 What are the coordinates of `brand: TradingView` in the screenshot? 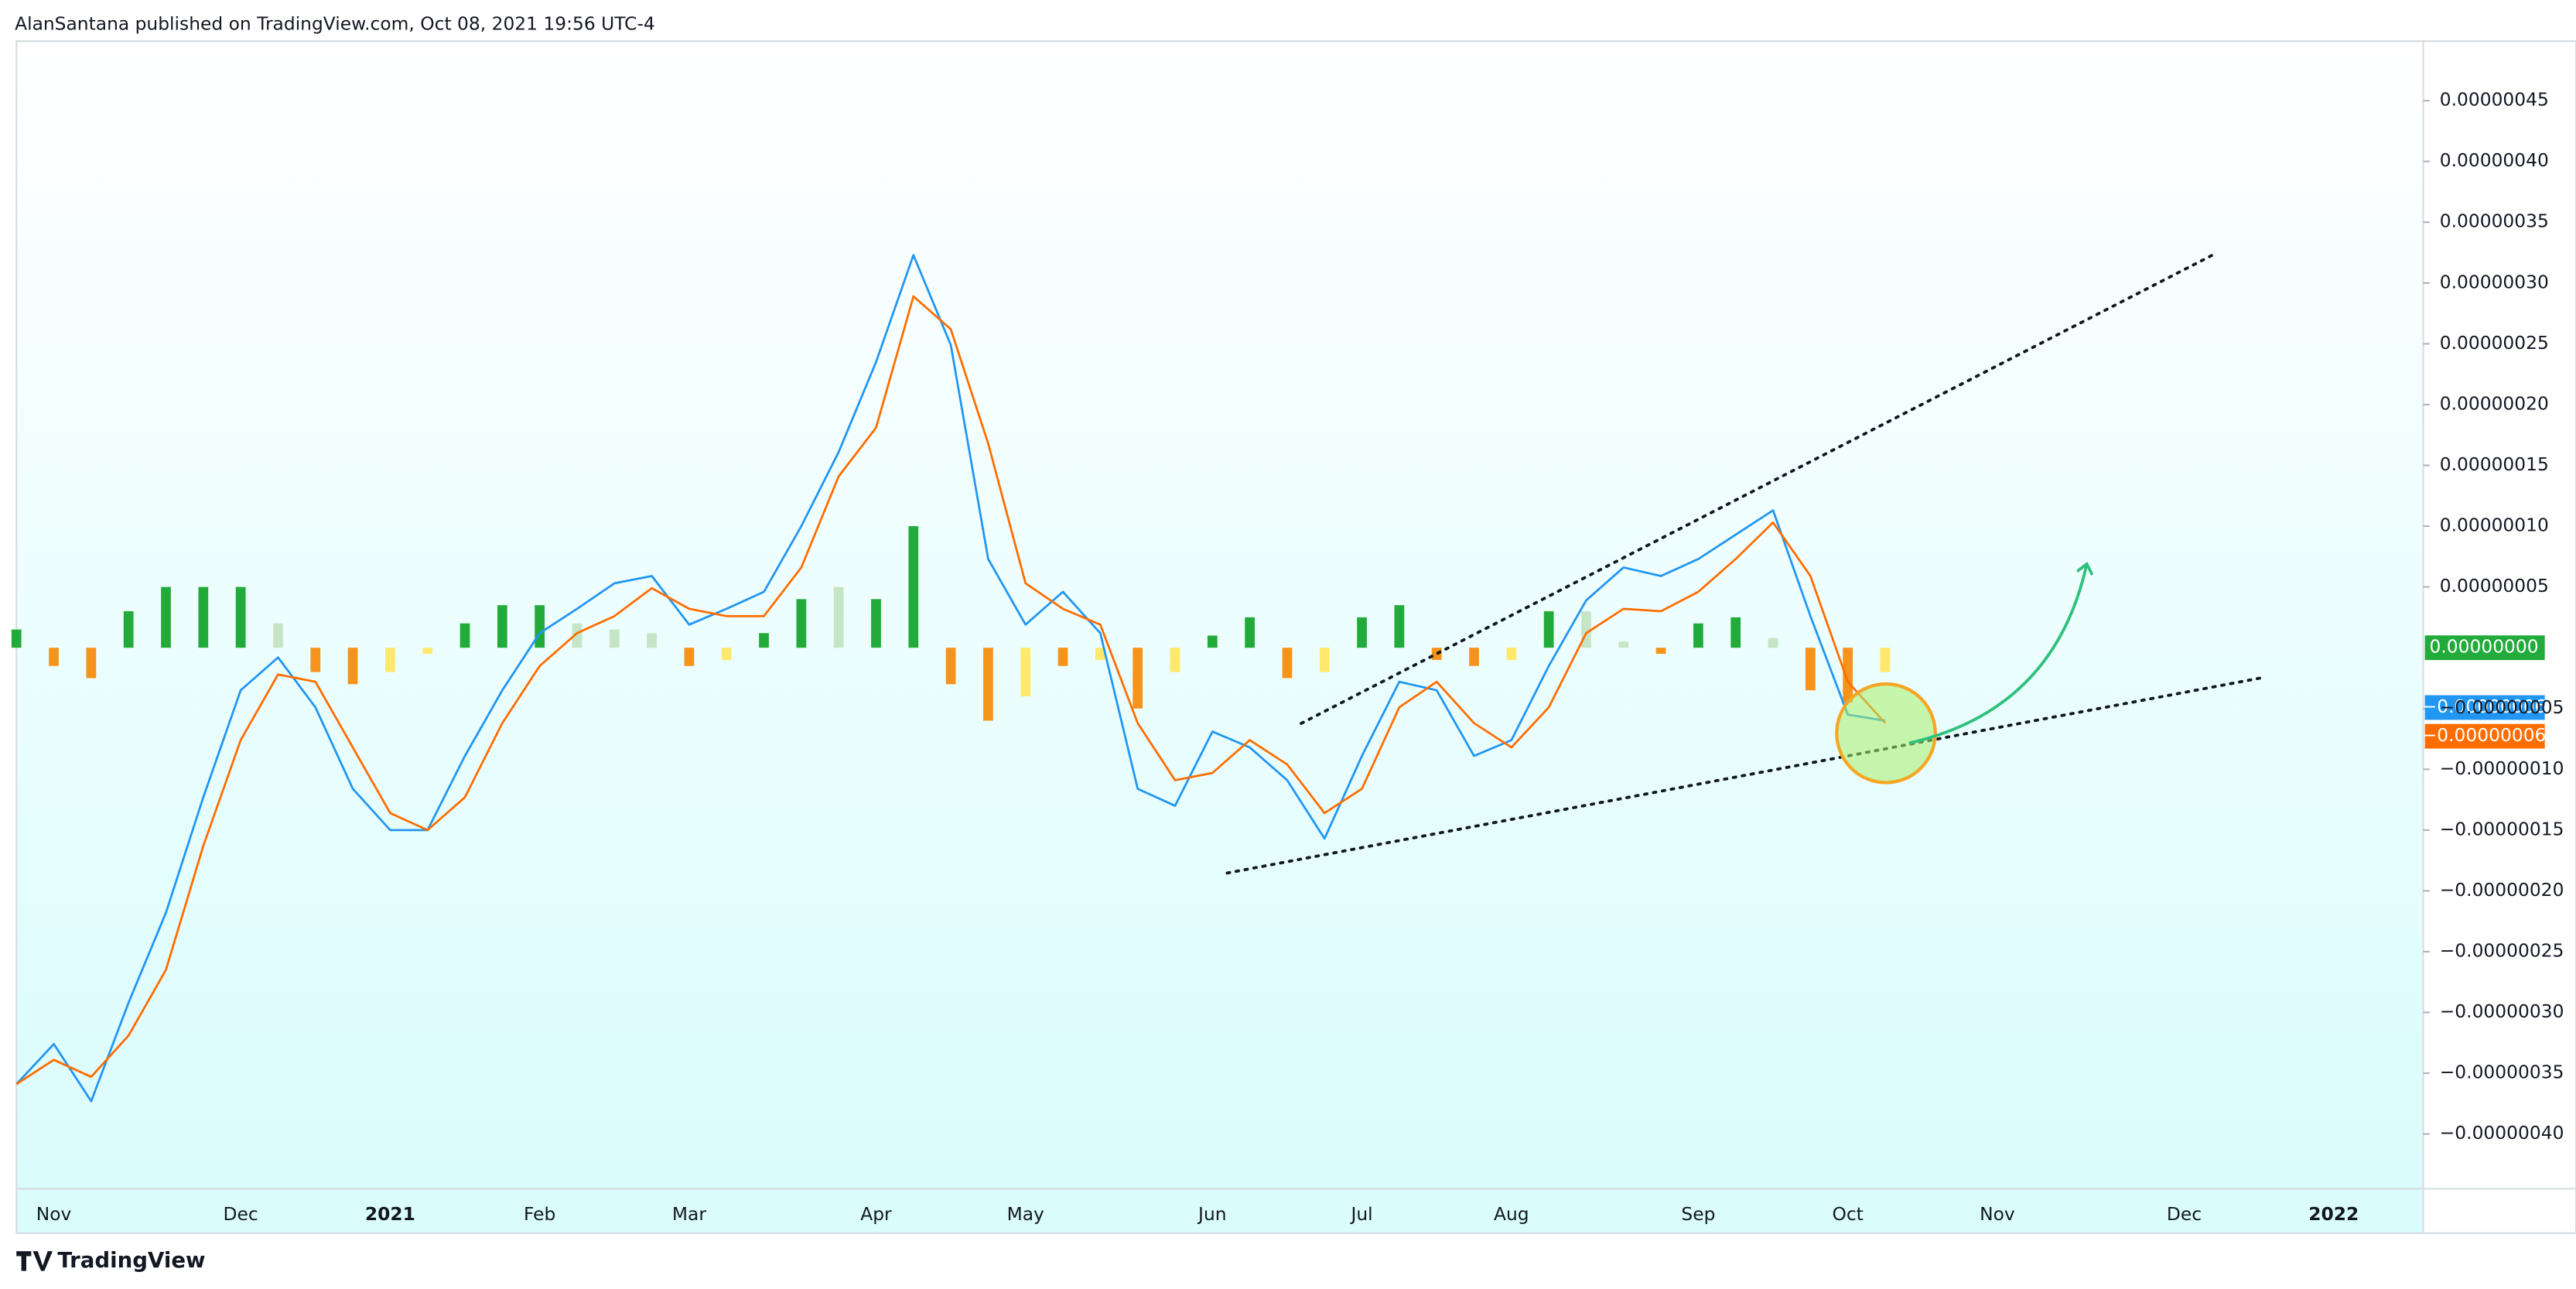 It's located at (131, 1260).